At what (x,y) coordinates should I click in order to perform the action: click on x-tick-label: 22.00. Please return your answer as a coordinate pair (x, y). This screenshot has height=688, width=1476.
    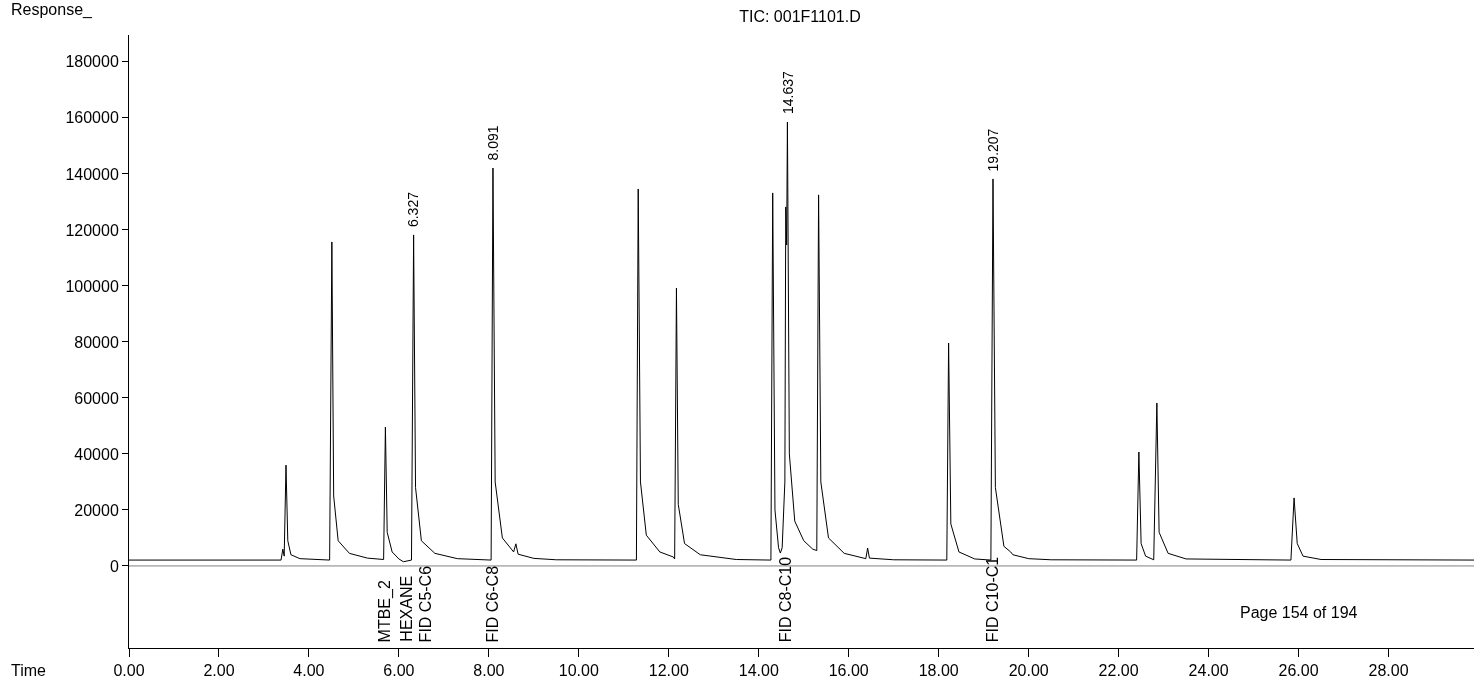
    Looking at the image, I should click on (1118, 671).